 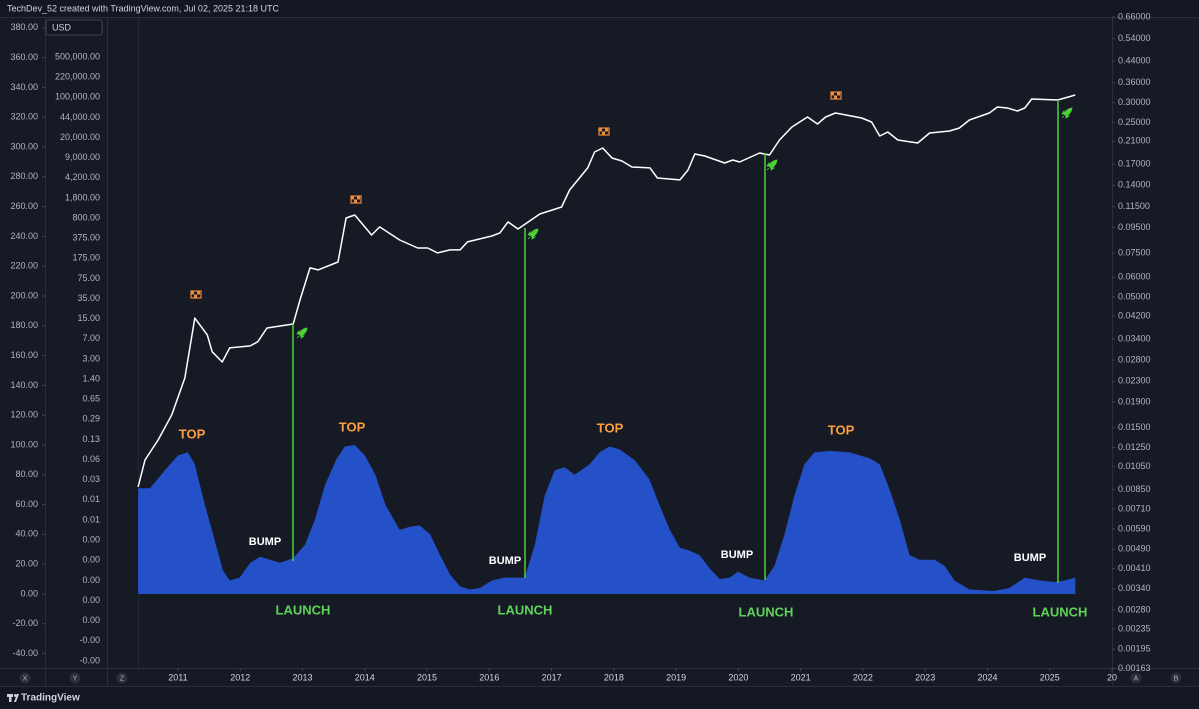 I want to click on footer-text: TradingView, so click(x=50, y=698).